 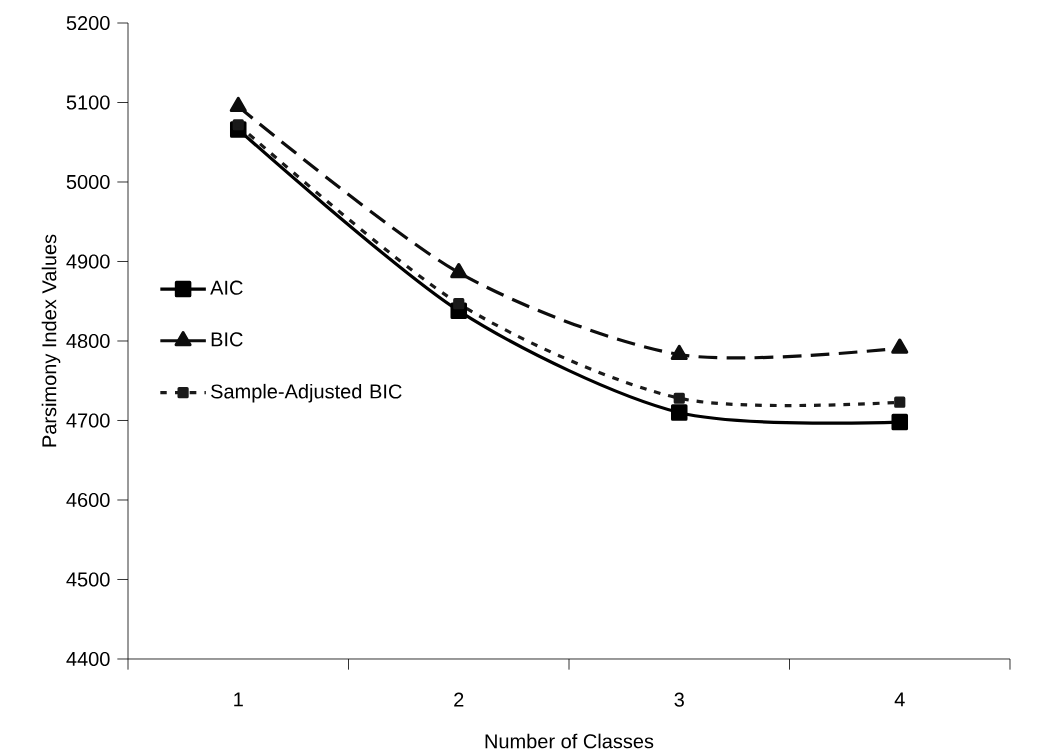 I want to click on y-tick-label: 5000, so click(x=88, y=182).